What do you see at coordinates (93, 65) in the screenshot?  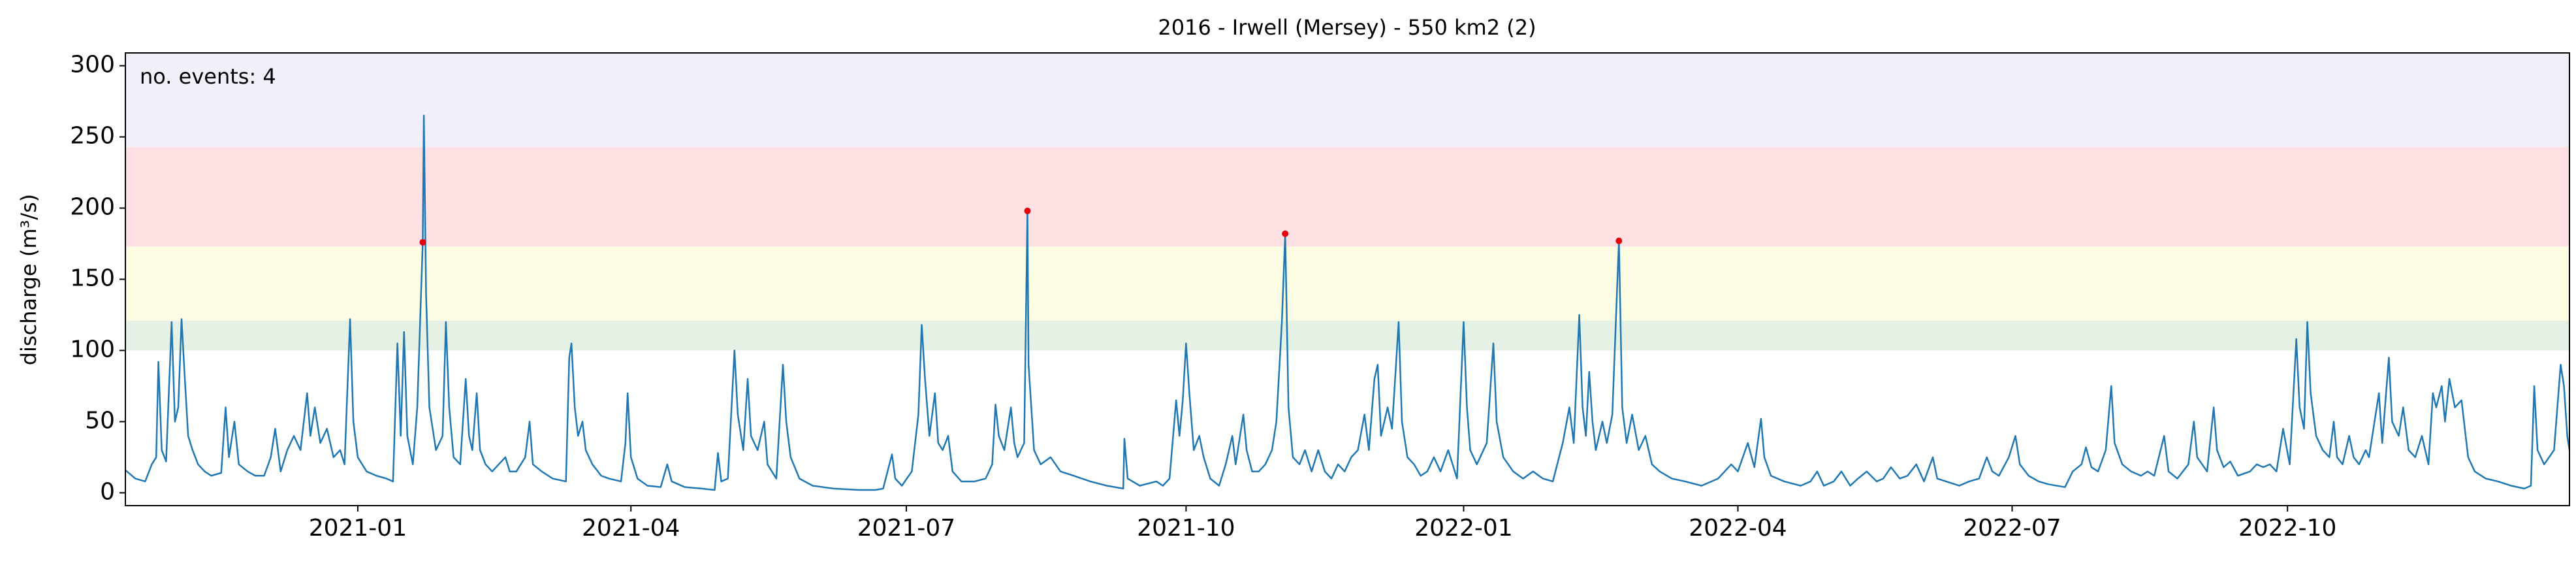 I see `y-tick-label: 300` at bounding box center [93, 65].